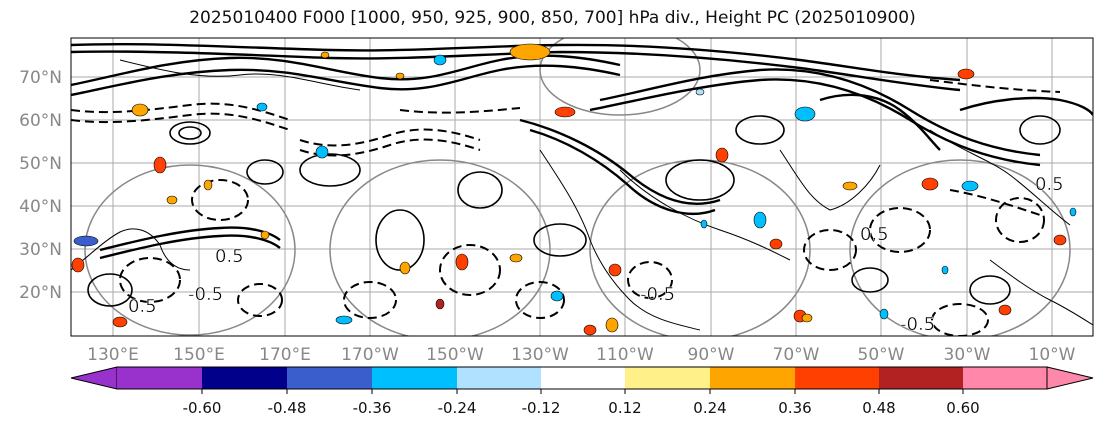 This screenshot has height=429, width=1105. Describe the element at coordinates (40, 185) in the screenshot. I see `latitude-labels: 70°N 60°N 50°N 40°N 30°N 20°N` at that location.